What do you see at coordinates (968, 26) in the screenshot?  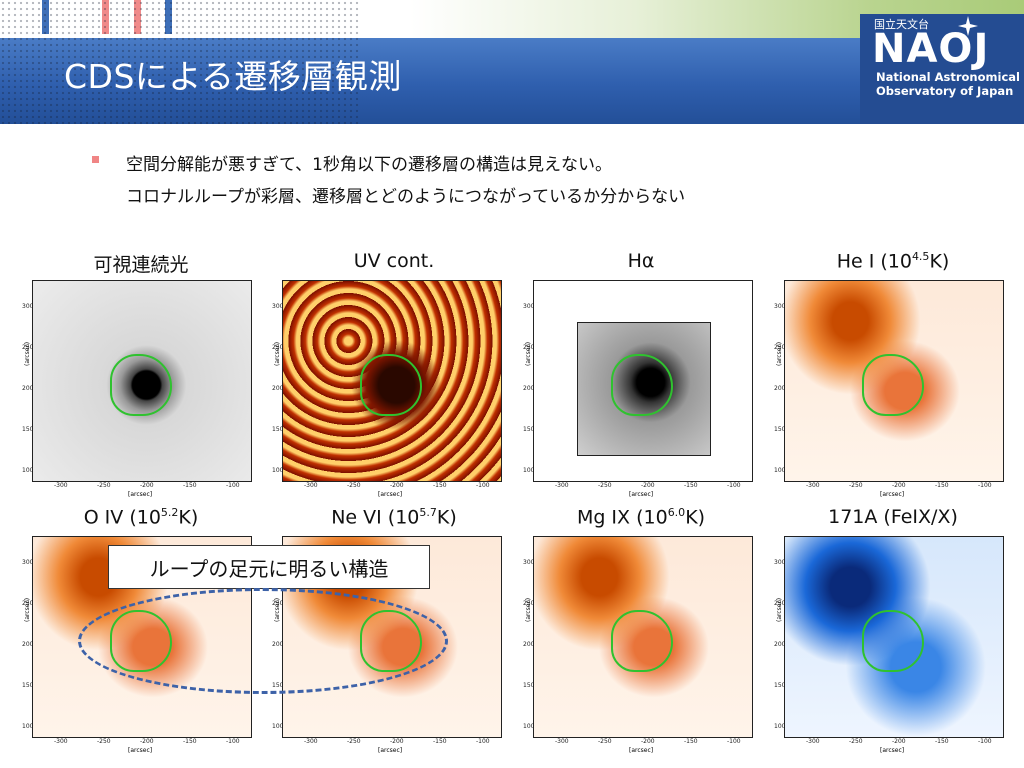 I see `star-icon` at bounding box center [968, 26].